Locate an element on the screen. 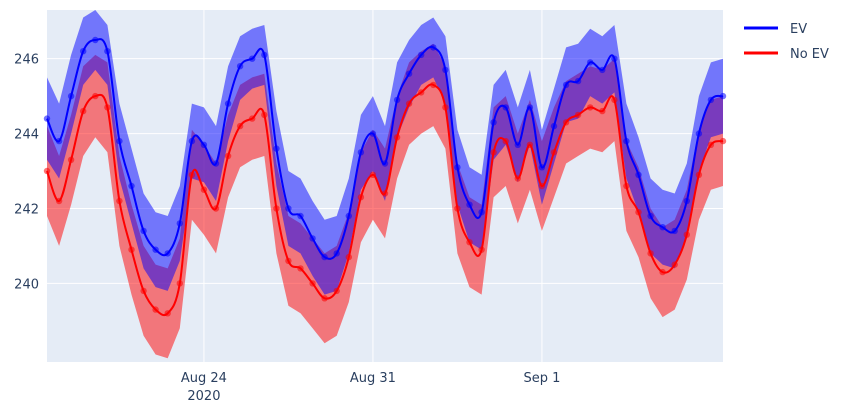 This screenshot has height=417, width=854. y-tick-label: 246 is located at coordinates (26, 60).